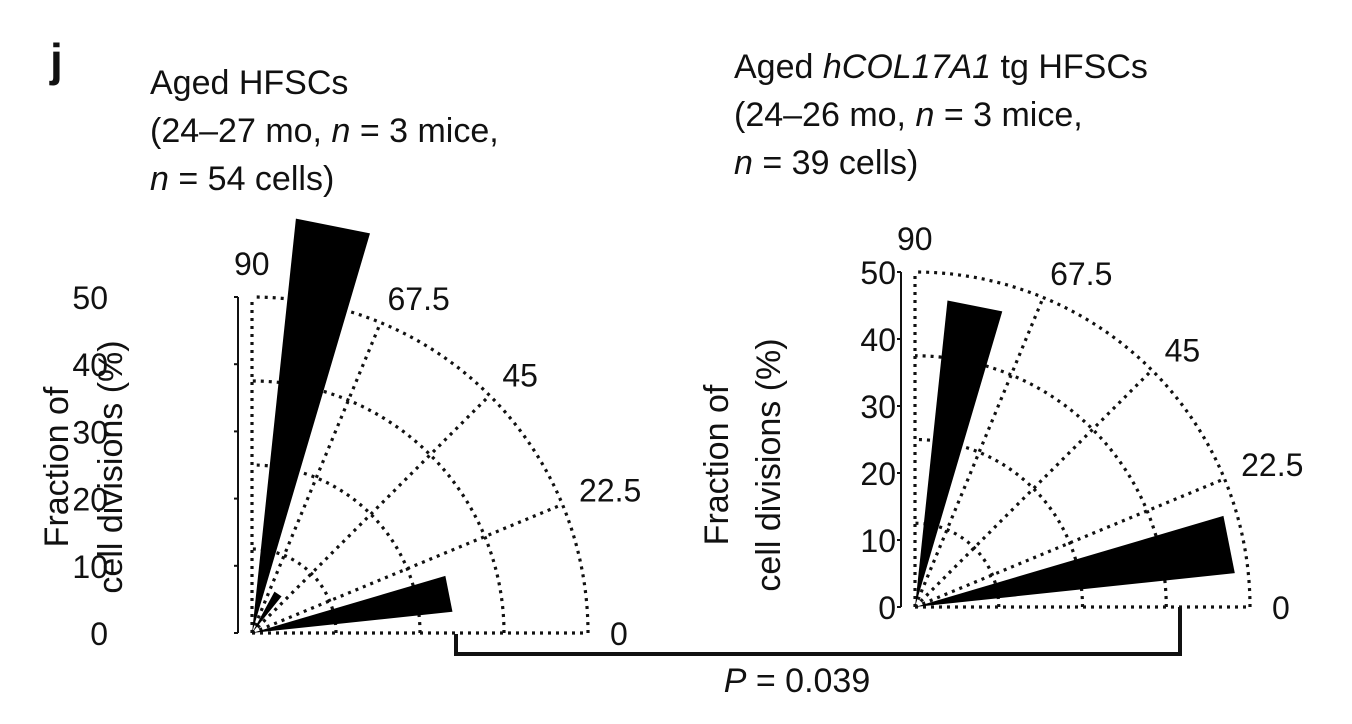 The height and width of the screenshot is (724, 1352). I want to click on significance-bracket: P = 0.039, so click(818, 653).